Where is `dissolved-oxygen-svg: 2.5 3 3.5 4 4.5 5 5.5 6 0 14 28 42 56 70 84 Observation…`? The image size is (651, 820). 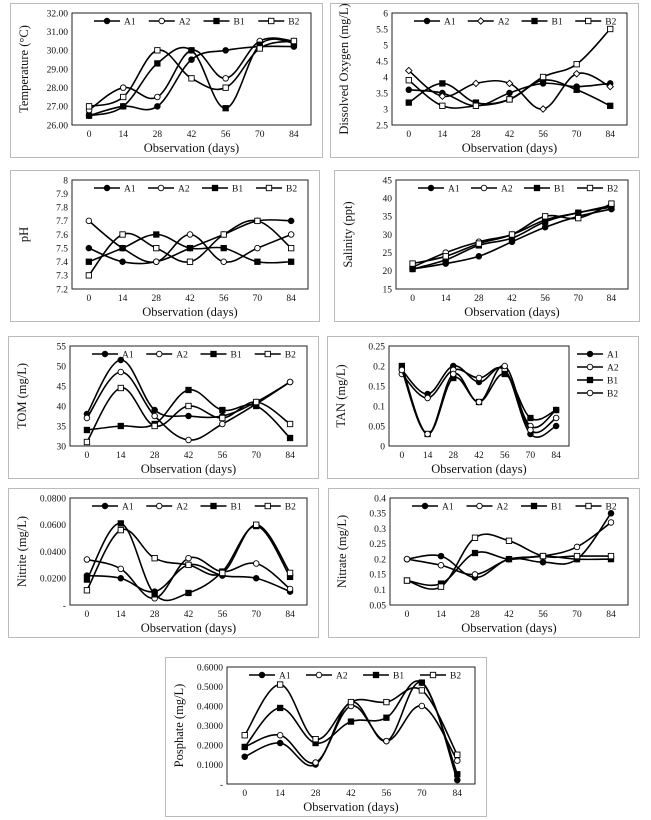 dissolved-oxygen-svg: 2.5 3 3.5 4 4.5 5 5.5 6 0 14 28 42 56 70 84 Observation… is located at coordinates (484, 80).